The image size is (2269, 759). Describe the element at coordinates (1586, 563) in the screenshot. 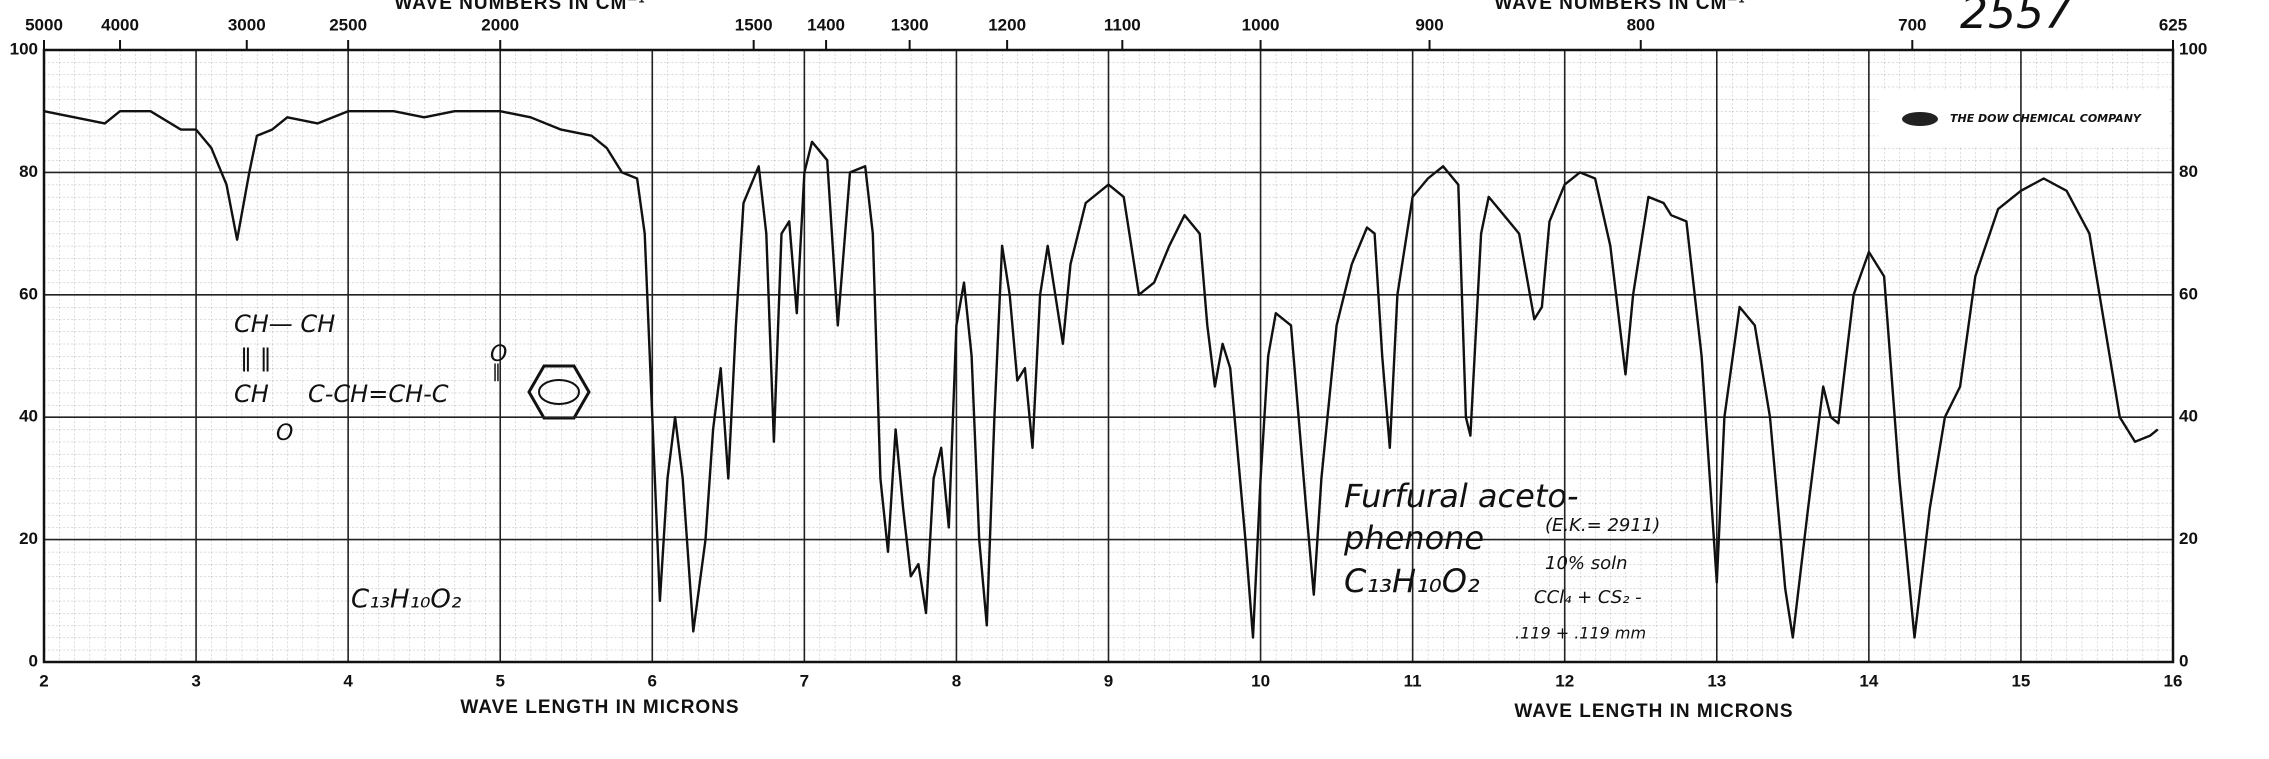

I see `annotation: 10% soln` at that location.